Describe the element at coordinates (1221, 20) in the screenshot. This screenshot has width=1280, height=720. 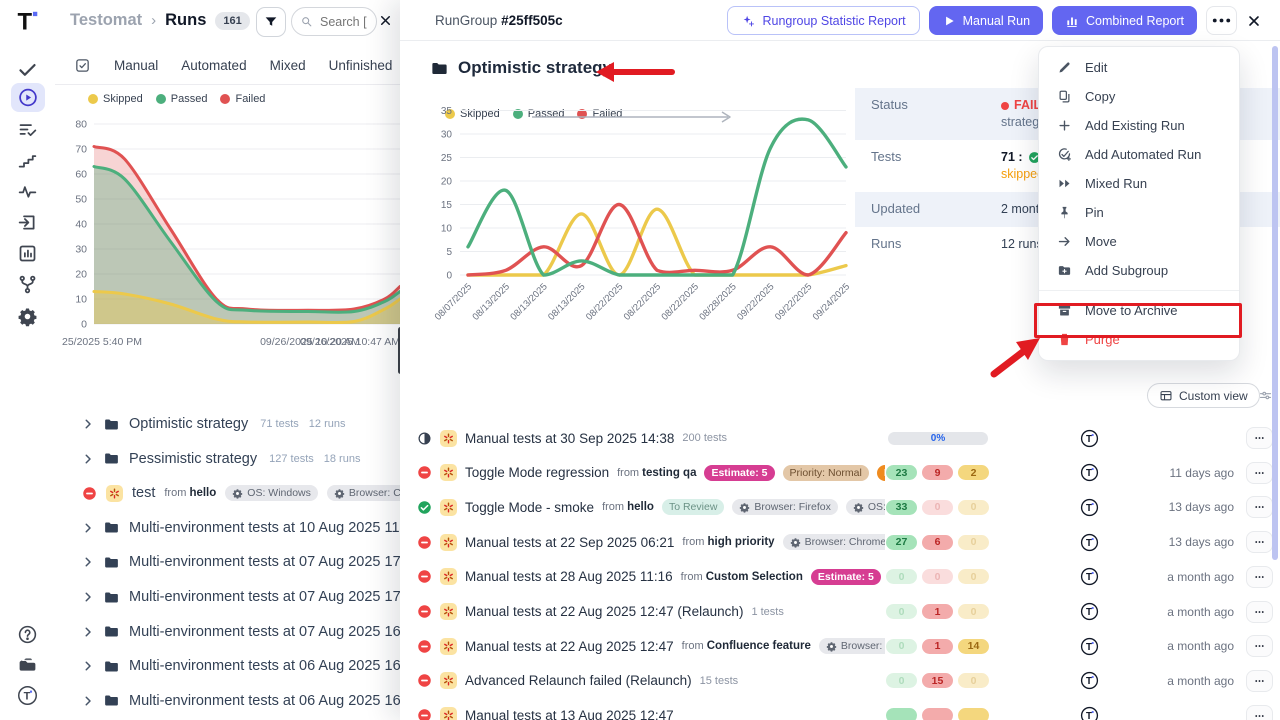
I see `more-actions-button` at that location.